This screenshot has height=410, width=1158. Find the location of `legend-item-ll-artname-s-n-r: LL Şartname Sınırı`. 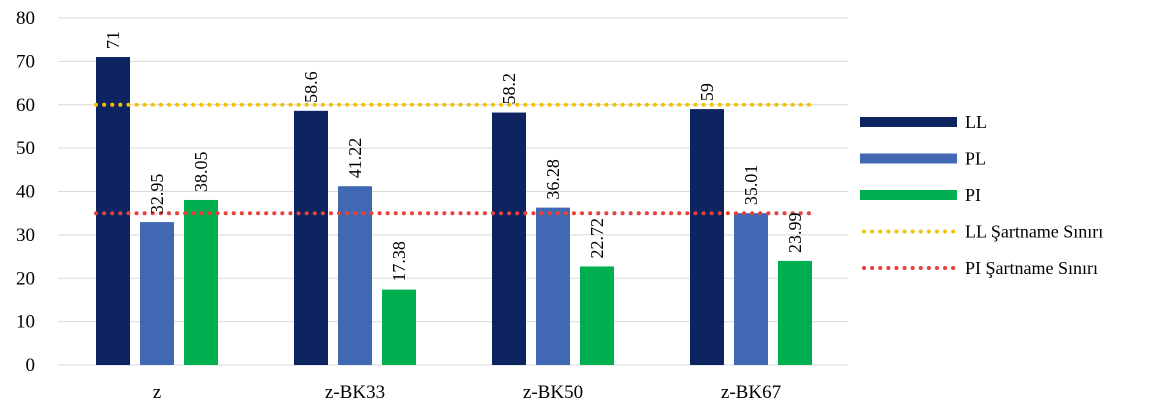

legend-item-ll-artname-s-n-r: LL Şartname Sınırı is located at coordinates (982, 232).